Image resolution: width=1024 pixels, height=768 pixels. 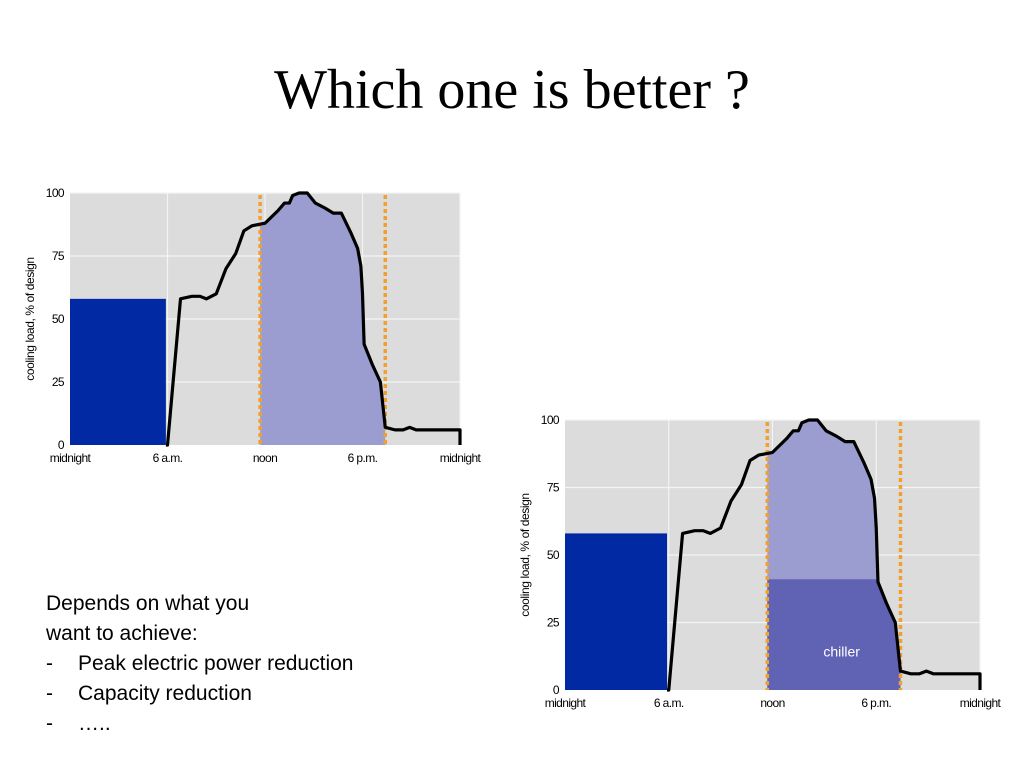 I want to click on chiller-area, so click(x=834, y=634).